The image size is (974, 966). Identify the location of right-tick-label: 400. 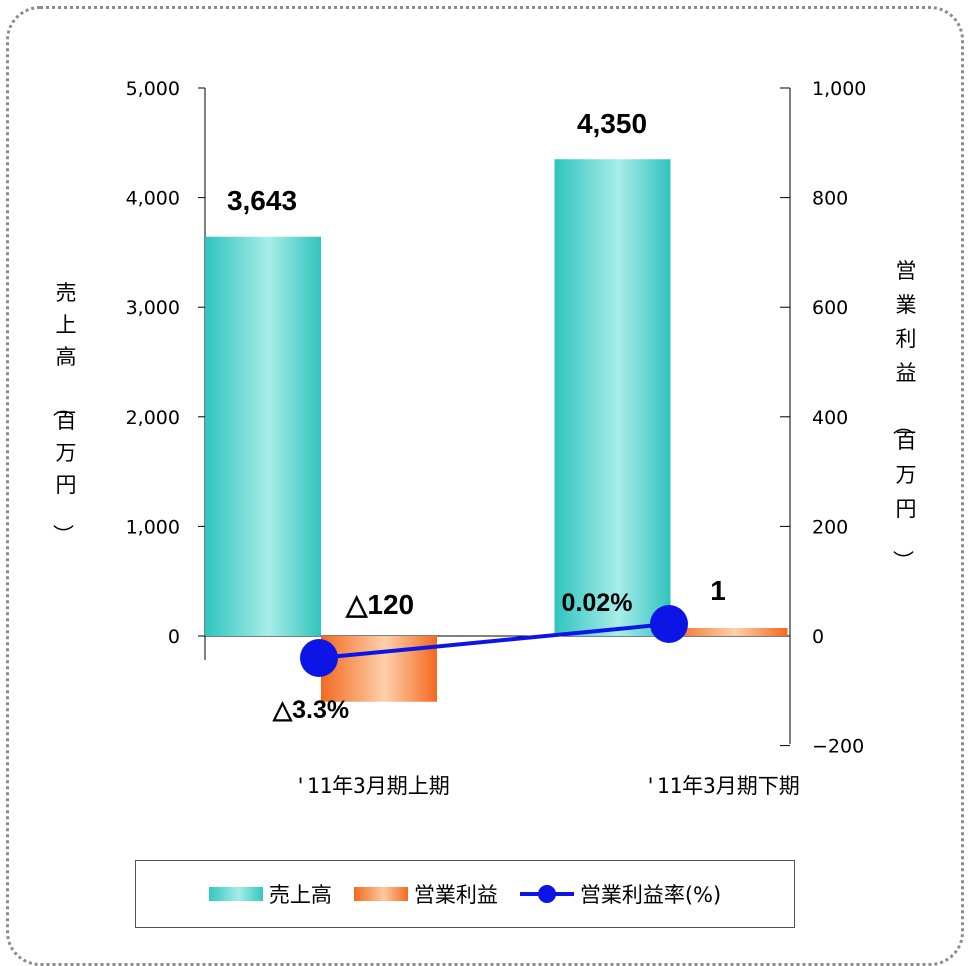
(830, 418).